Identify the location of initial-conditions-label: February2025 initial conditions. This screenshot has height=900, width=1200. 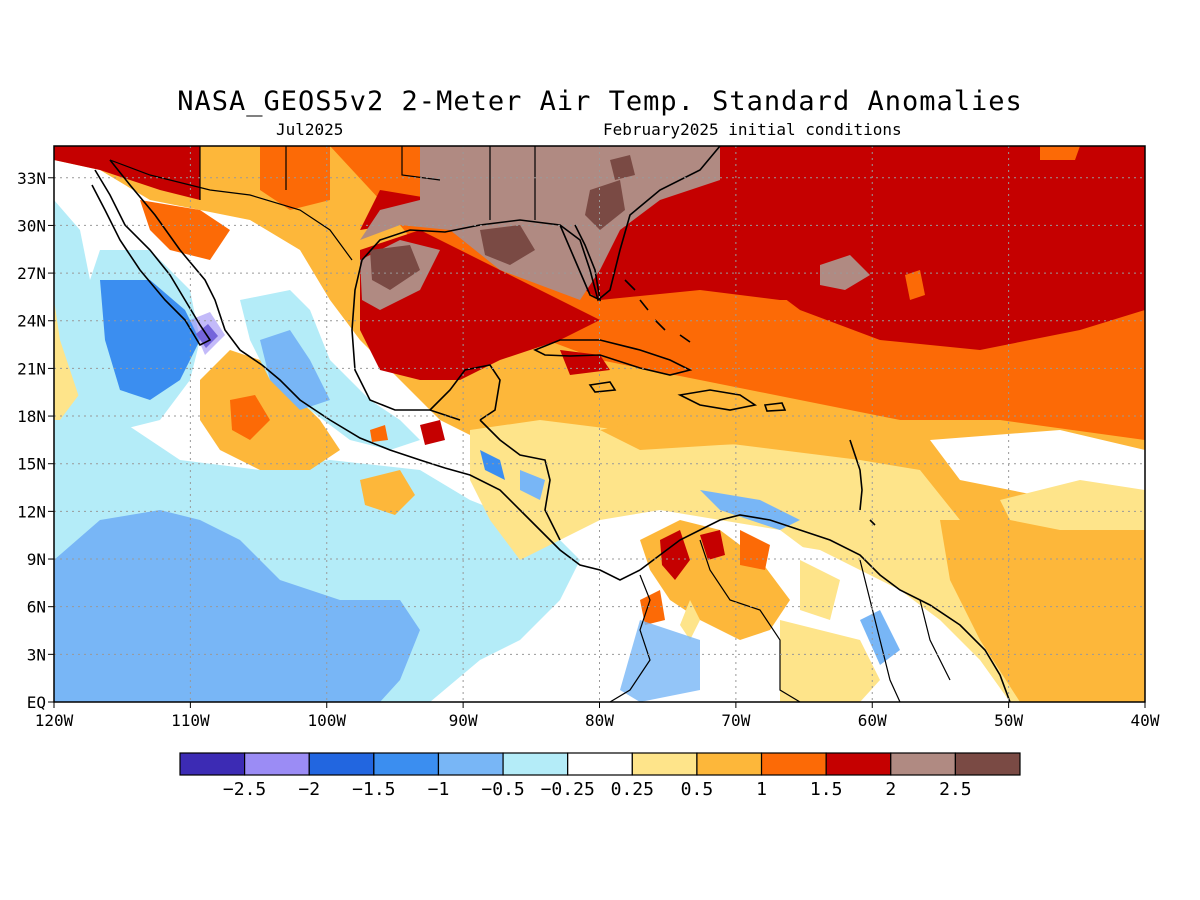
(752, 129).